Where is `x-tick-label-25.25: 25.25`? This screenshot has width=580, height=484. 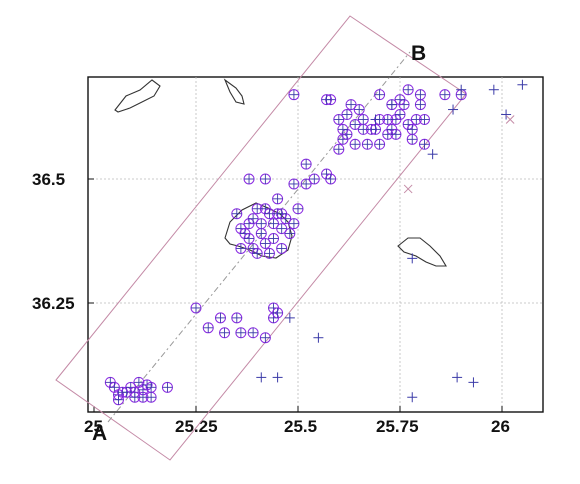
x-tick-label-25.25: 25.25 is located at coordinates (196, 426).